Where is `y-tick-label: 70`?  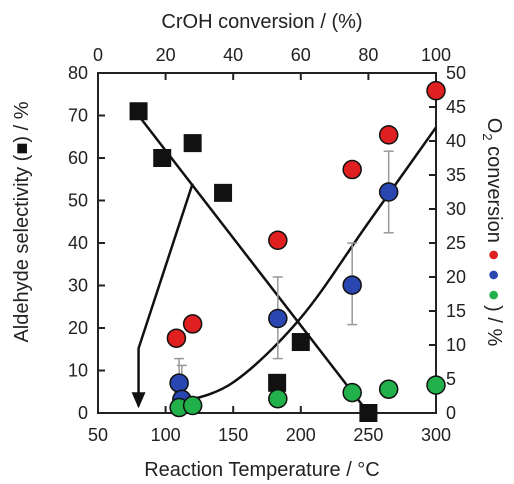 y-tick-label: 70 is located at coordinates (78, 116).